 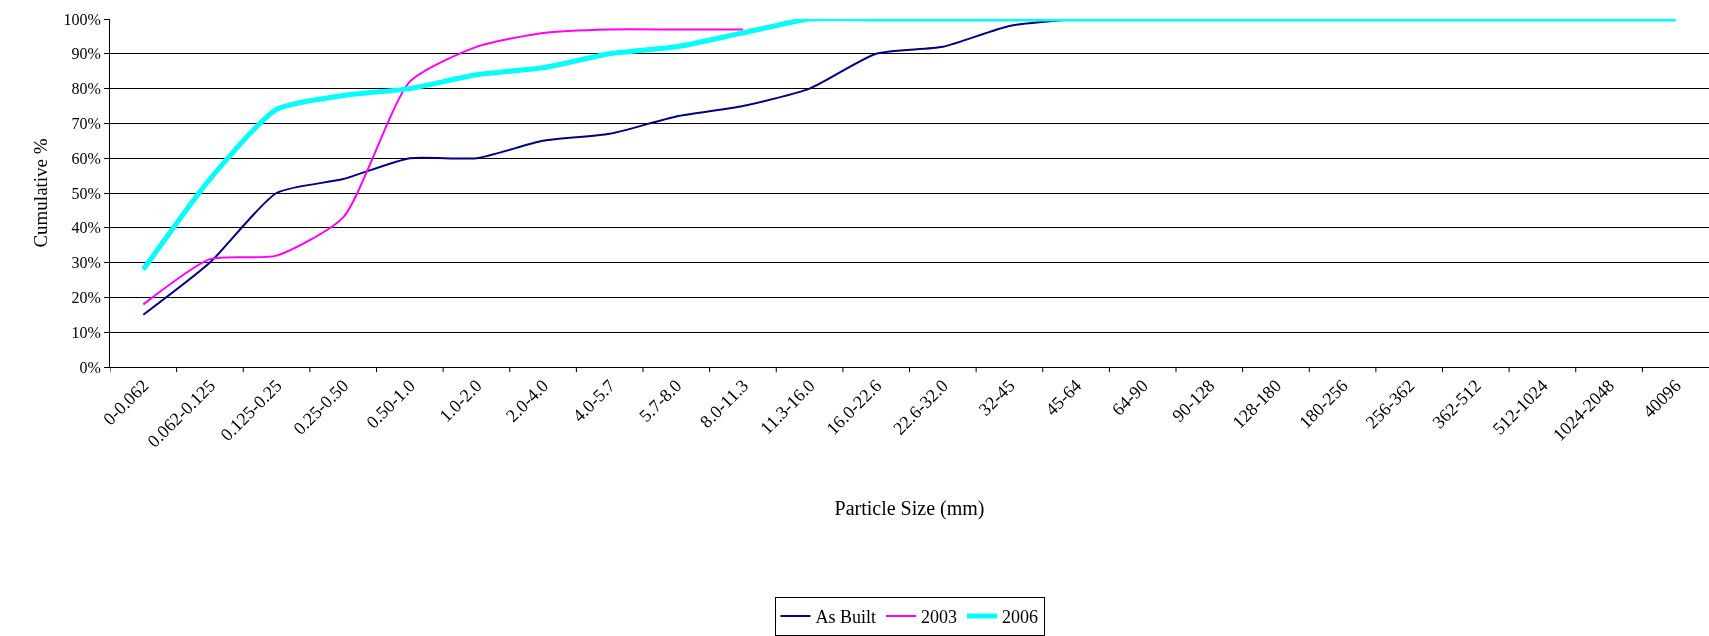 I want to click on legend-label: As Built, so click(x=846, y=616).